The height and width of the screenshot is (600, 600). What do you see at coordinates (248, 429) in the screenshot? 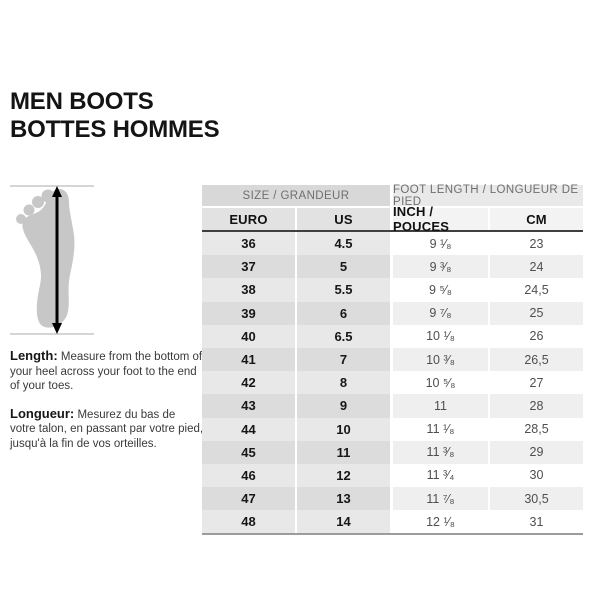
I see `euro-size-cell: 44` at bounding box center [248, 429].